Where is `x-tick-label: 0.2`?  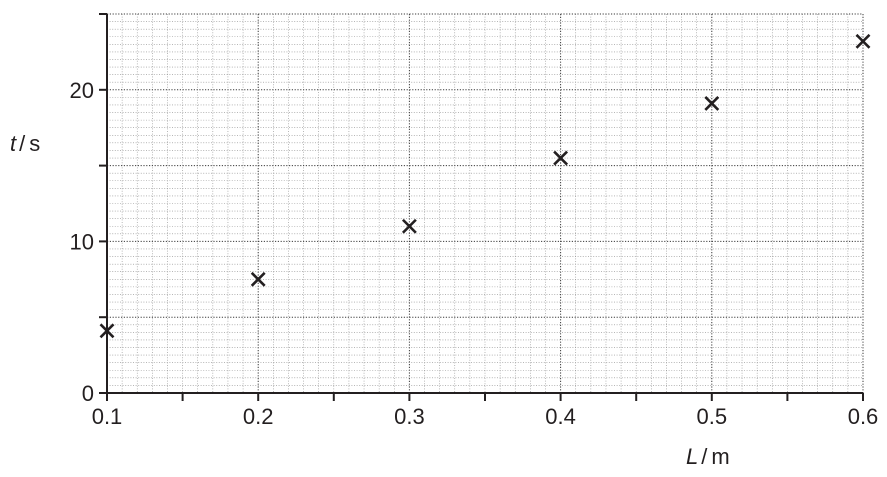 x-tick-label: 0.2 is located at coordinates (258, 416).